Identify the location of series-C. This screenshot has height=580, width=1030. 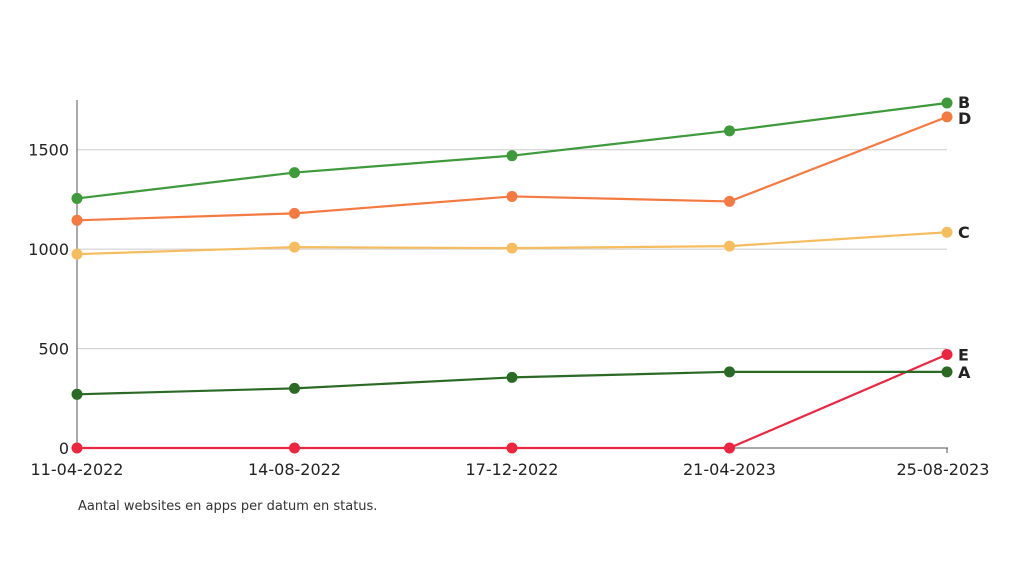
(512, 243).